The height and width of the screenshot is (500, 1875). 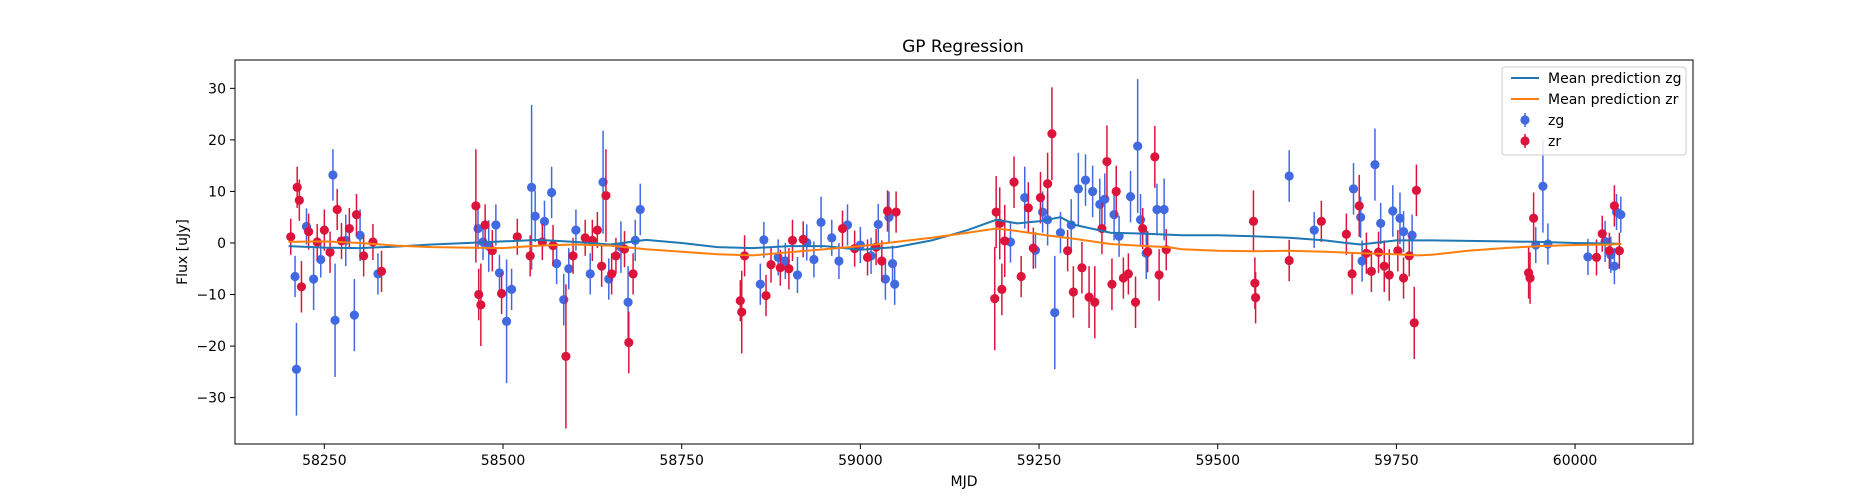 I want to click on y-tick-label: −30, so click(x=211, y=399).